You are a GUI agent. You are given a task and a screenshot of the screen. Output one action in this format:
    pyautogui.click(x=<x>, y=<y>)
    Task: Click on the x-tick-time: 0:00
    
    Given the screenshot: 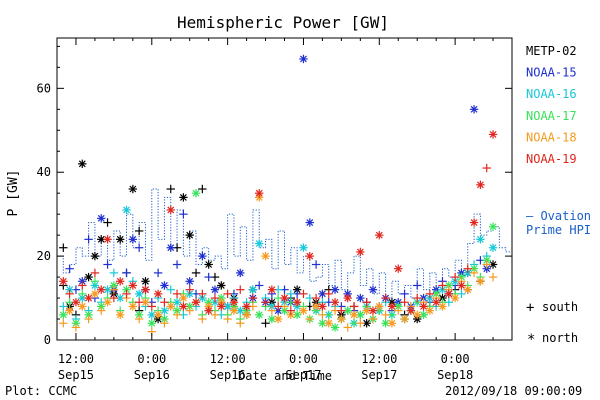 What is the action you would take?
    pyautogui.click(x=303, y=359)
    